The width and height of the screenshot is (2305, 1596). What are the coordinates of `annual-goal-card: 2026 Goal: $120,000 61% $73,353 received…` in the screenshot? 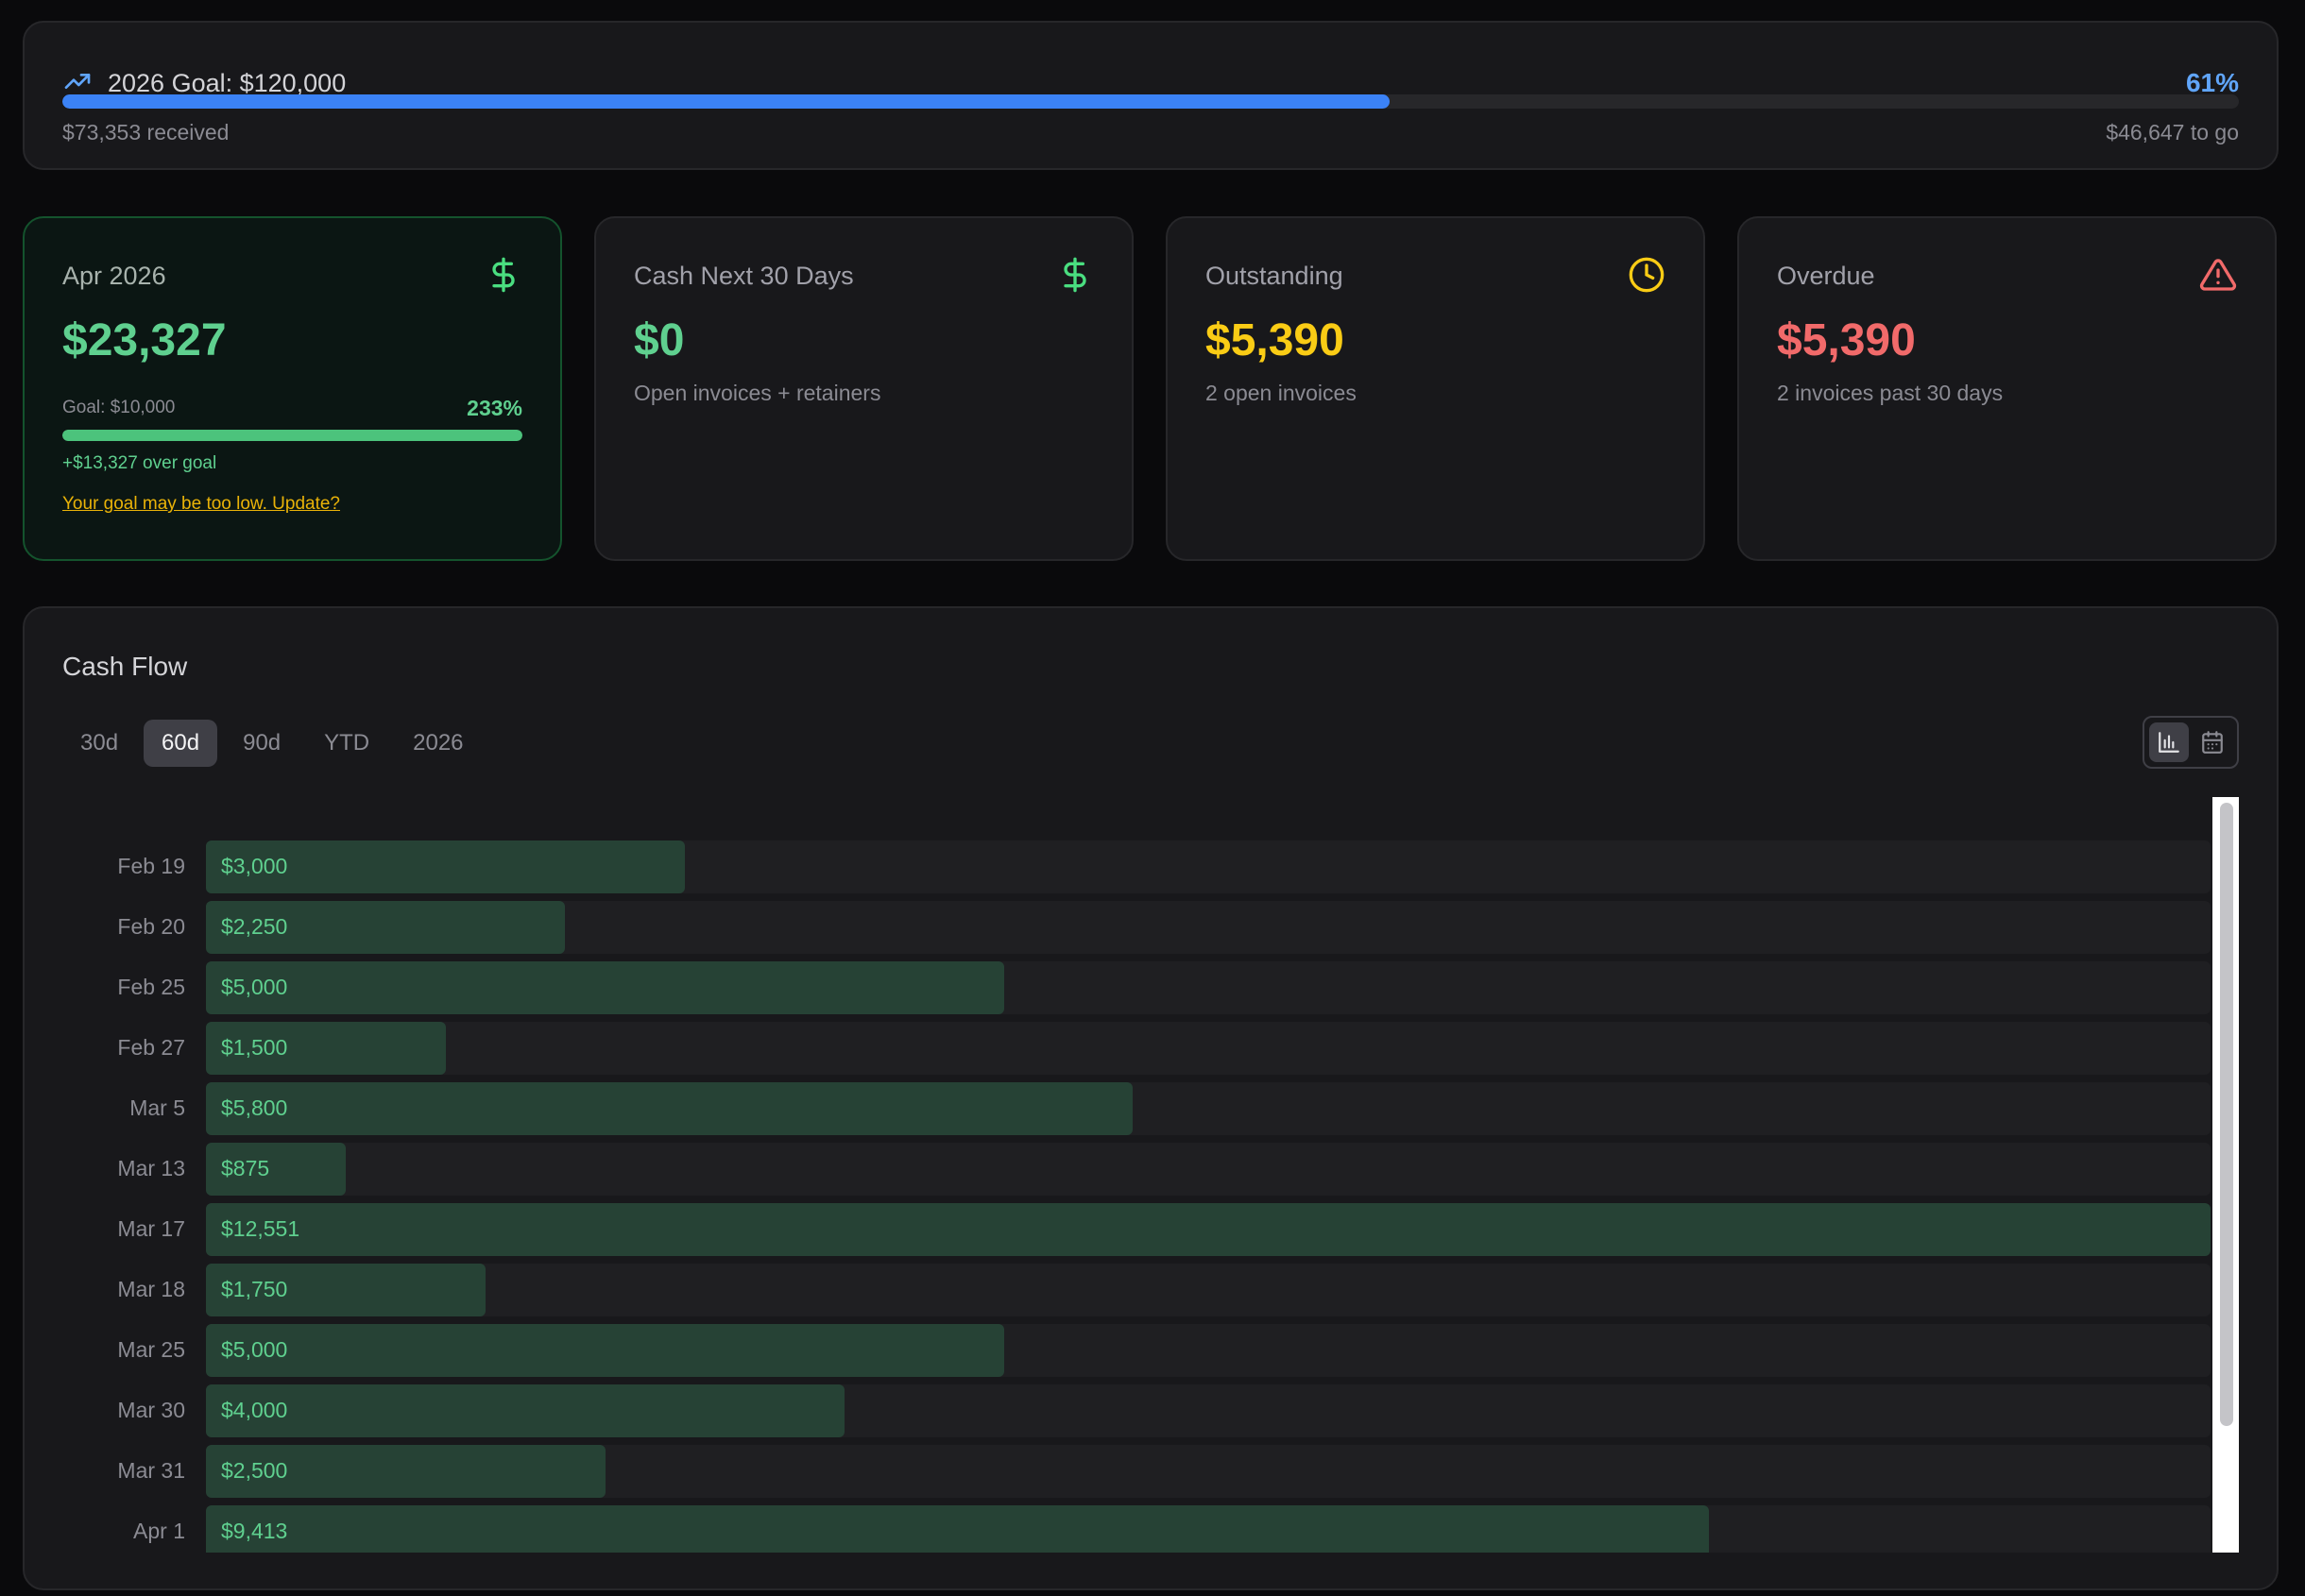 It's located at (1151, 95).